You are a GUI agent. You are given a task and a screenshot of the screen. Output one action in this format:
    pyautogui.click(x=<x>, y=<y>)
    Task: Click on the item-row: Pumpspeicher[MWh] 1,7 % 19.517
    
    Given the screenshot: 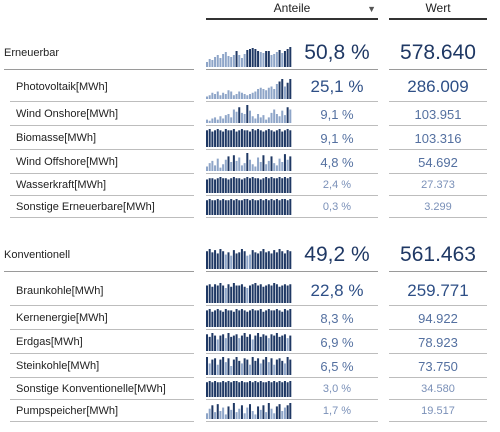 What is the action you would take?
    pyautogui.click(x=250, y=411)
    